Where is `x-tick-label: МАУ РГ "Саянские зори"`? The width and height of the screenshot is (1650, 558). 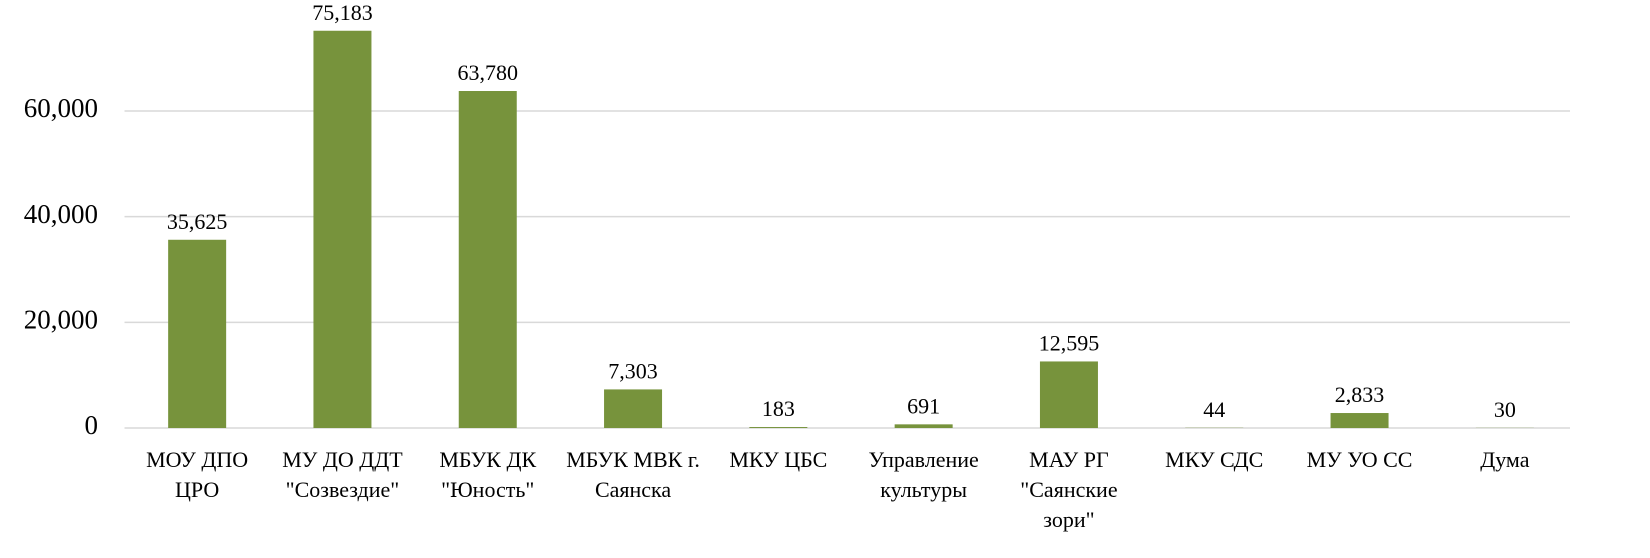 x-tick-label: МАУ РГ "Саянские зори" is located at coordinates (1069, 489).